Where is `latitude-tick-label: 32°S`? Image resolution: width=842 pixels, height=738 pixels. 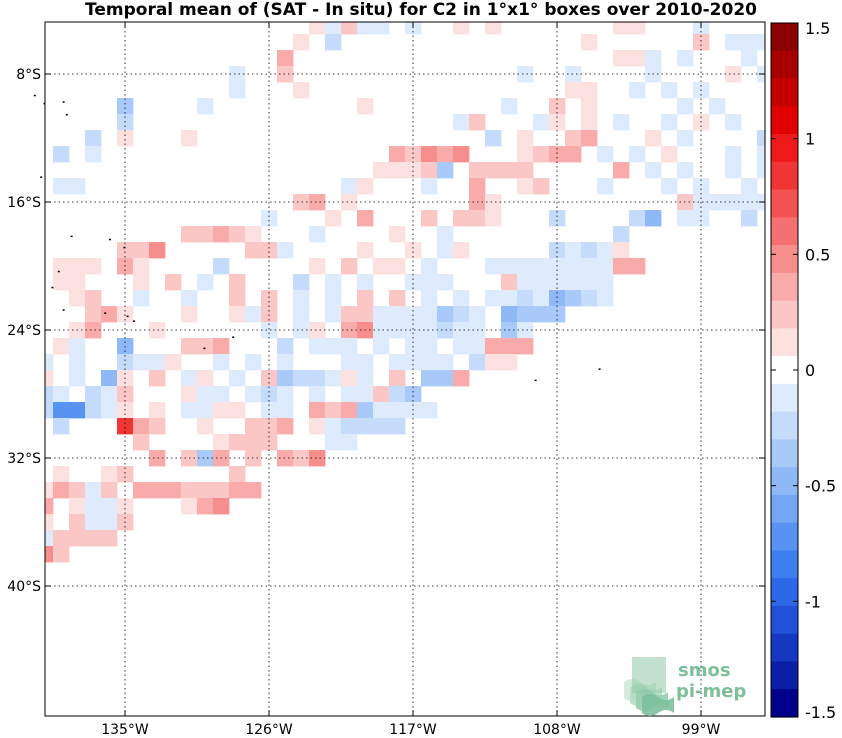 latitude-tick-label: 32°S is located at coordinates (24, 459).